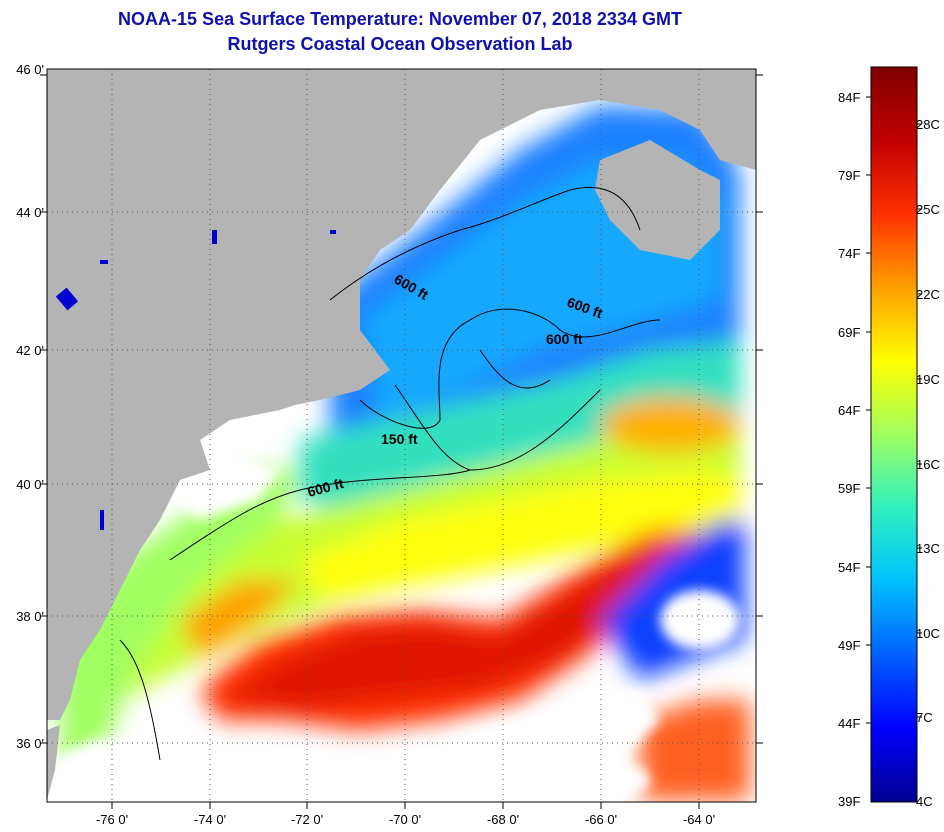 Image resolution: width=944 pixels, height=832 pixels. Describe the element at coordinates (30, 350) in the screenshot. I see `lat-tick-42: 42 0'` at that location.